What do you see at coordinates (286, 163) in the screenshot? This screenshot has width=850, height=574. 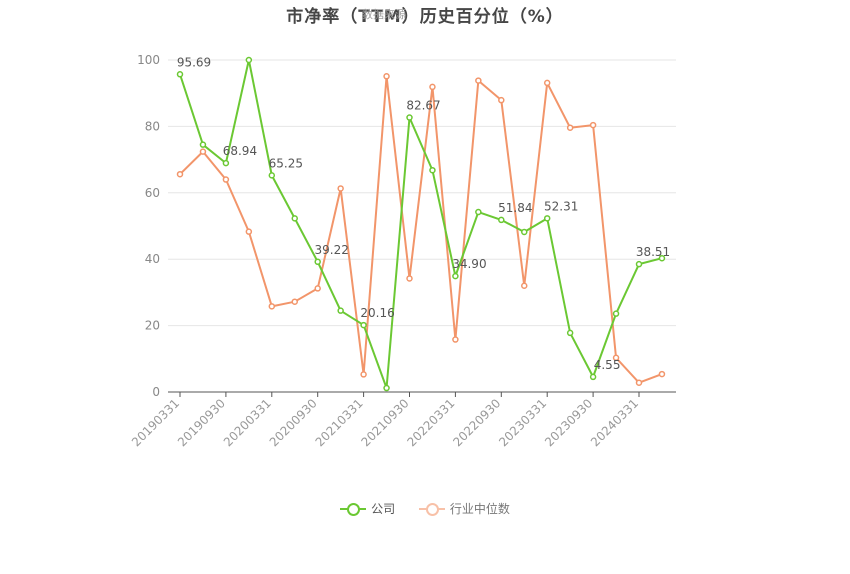 I see `data-label: 65.25` at bounding box center [286, 163].